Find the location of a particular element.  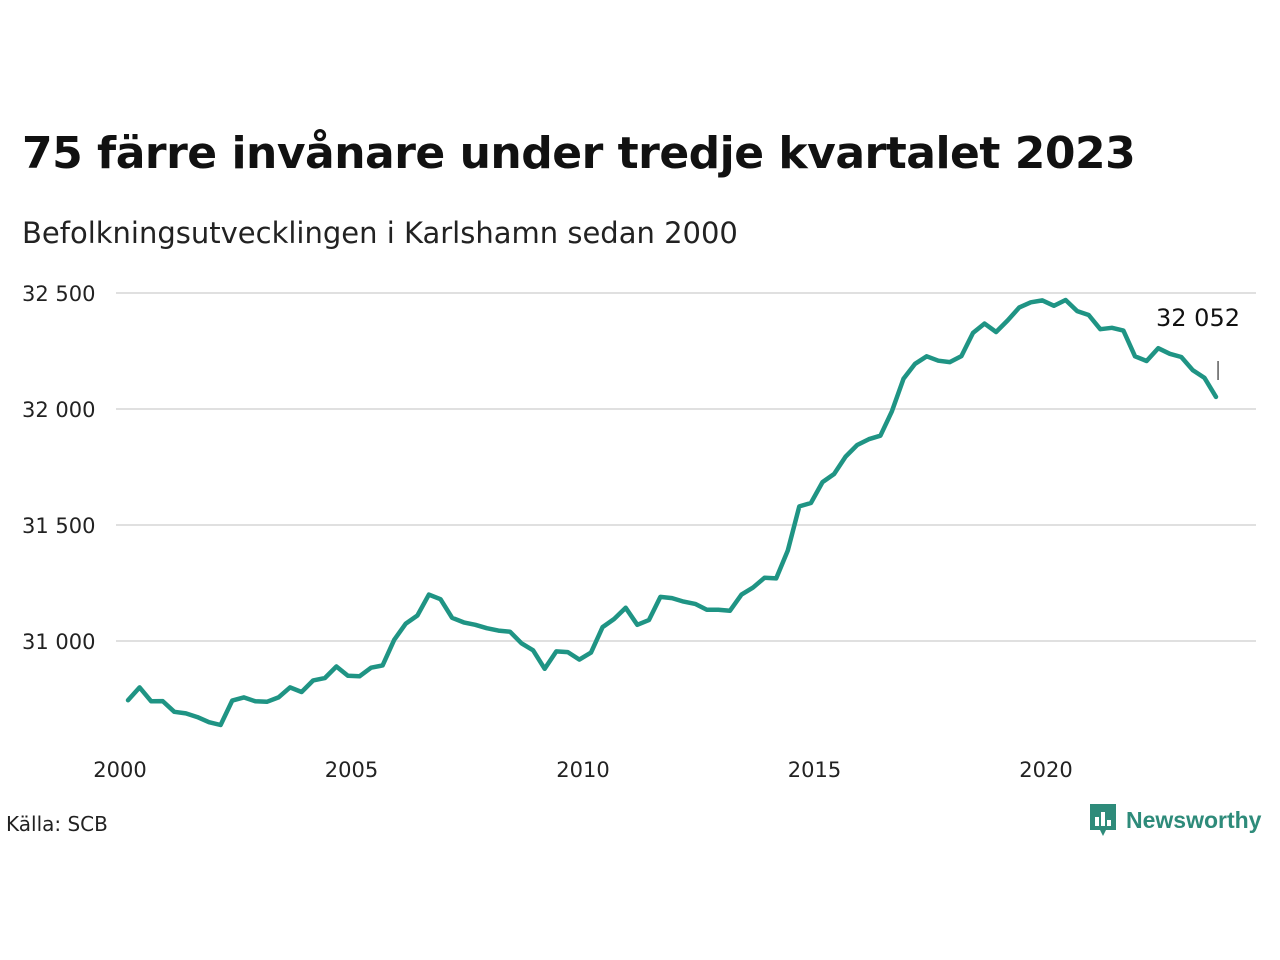

end-annotation: 32 052 is located at coordinates (1198, 342).